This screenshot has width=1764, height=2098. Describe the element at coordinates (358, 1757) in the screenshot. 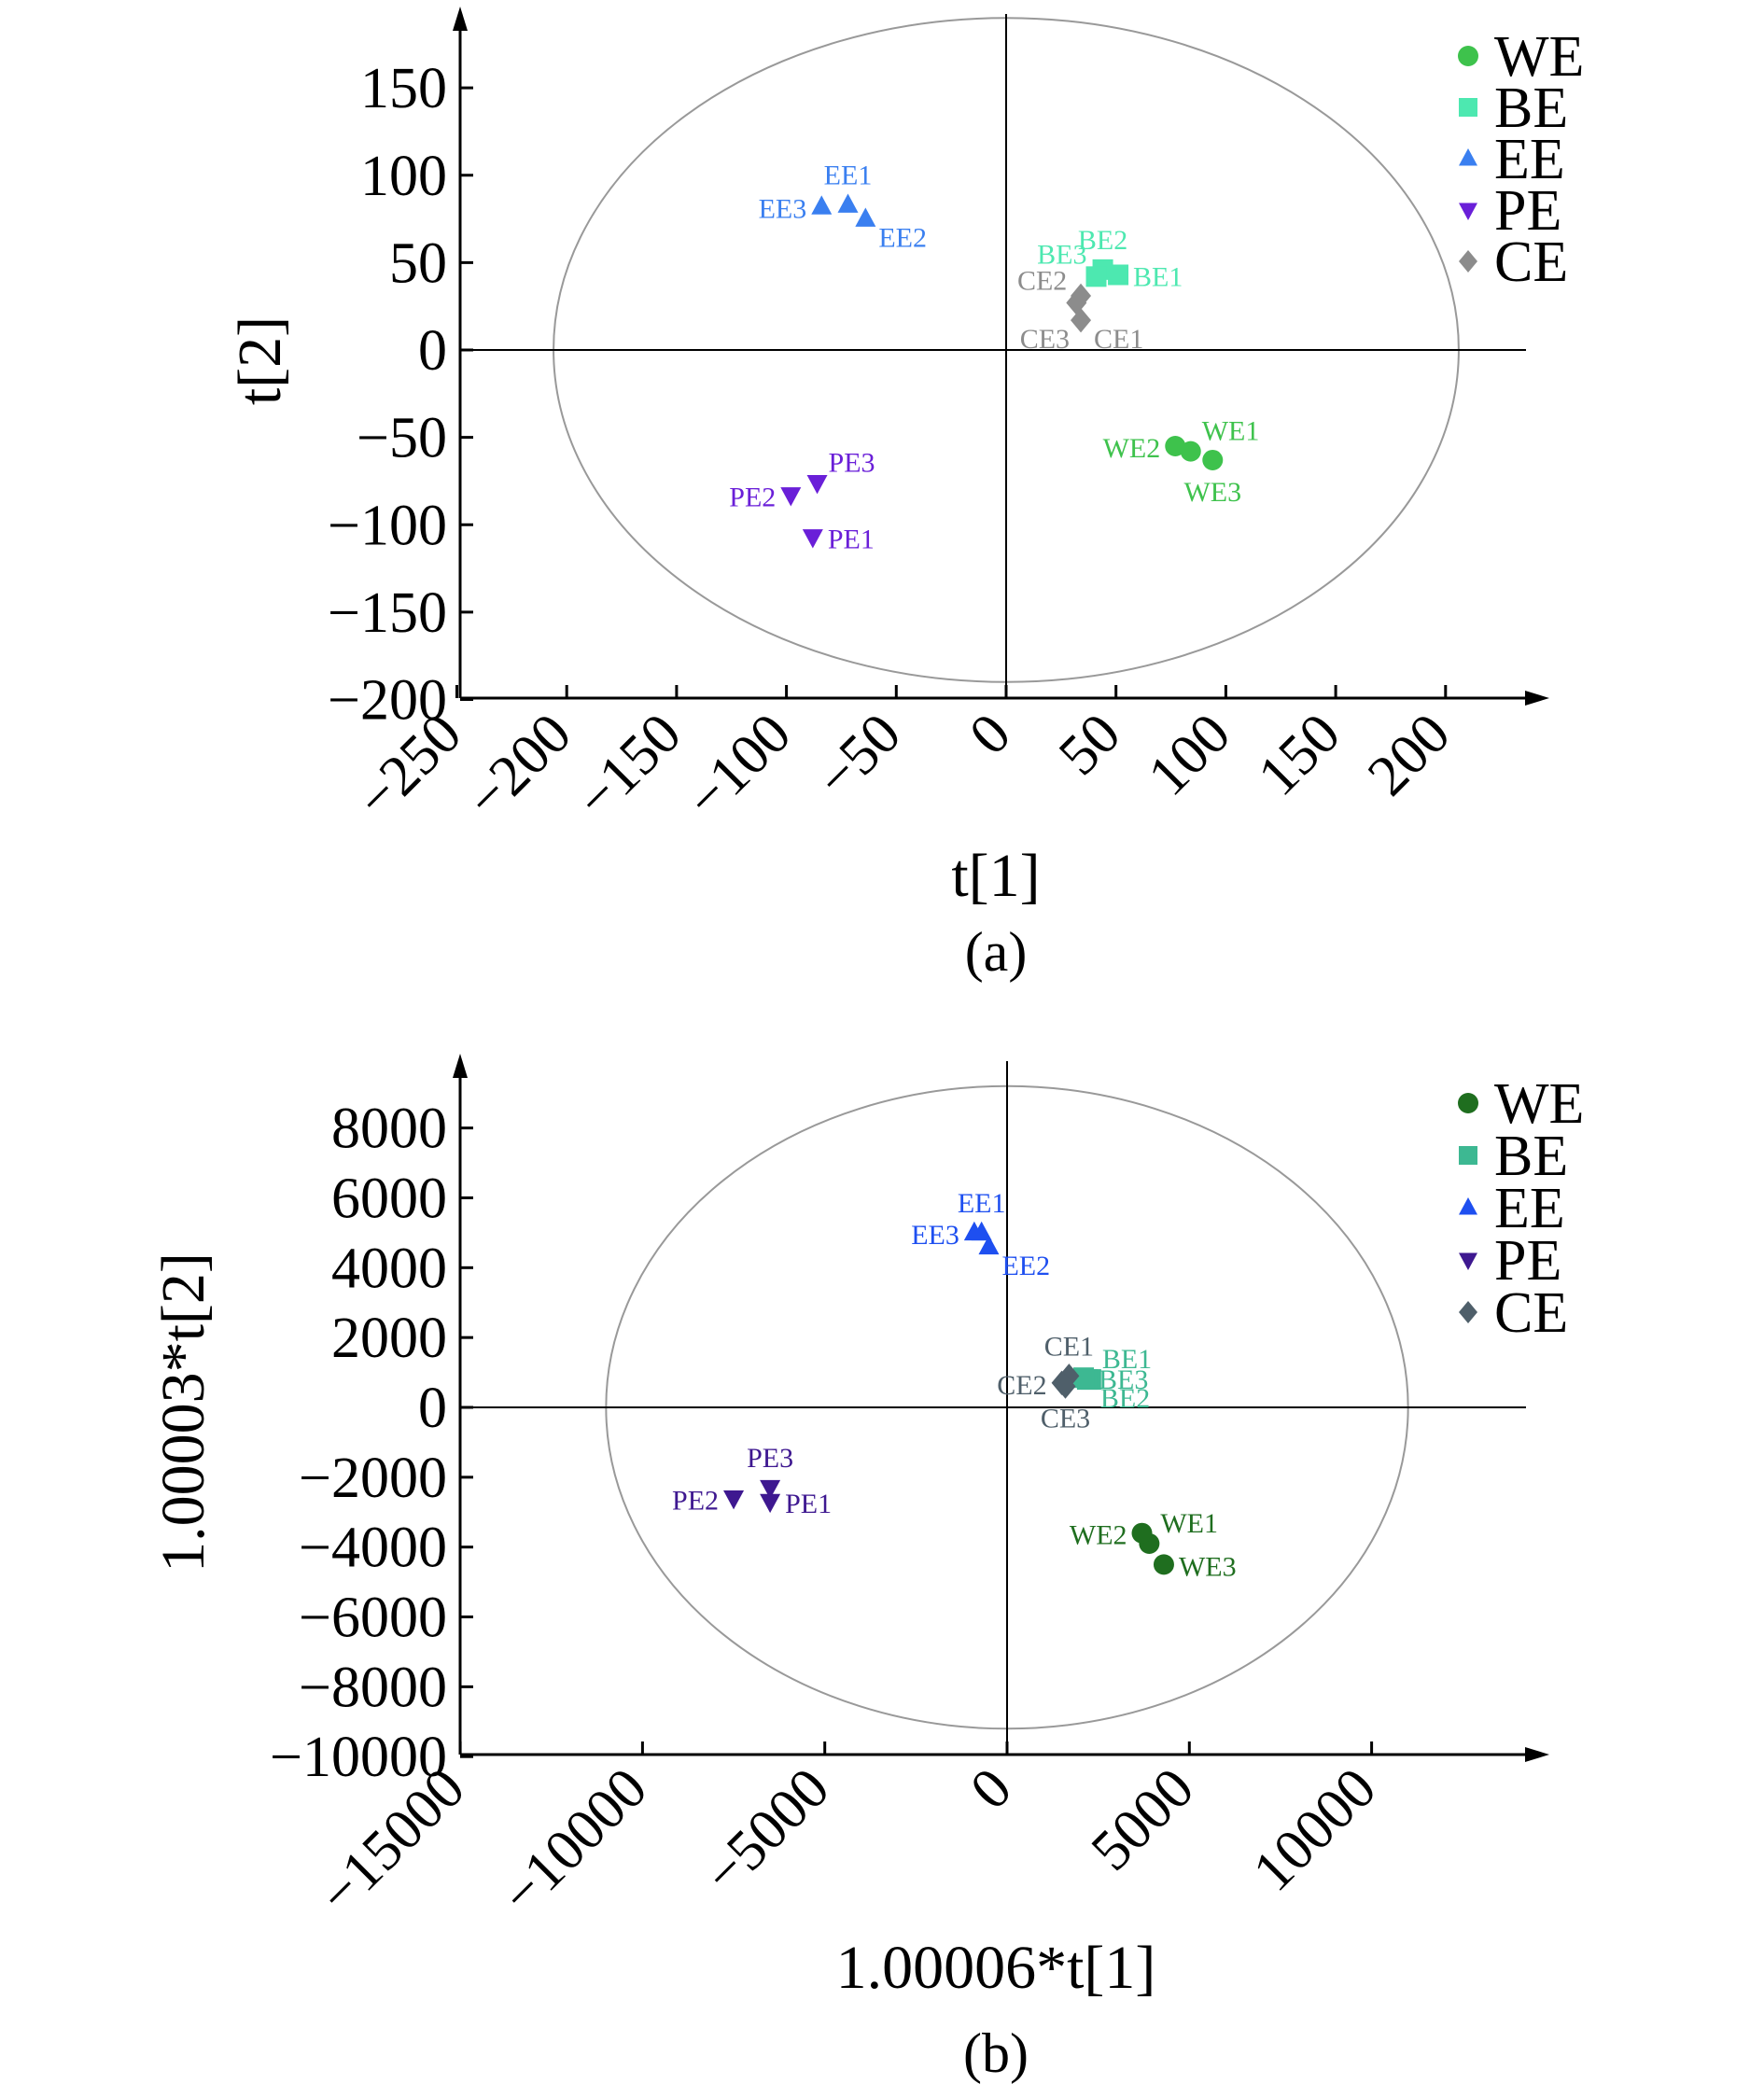

I see `y-tick-label: −10000` at that location.